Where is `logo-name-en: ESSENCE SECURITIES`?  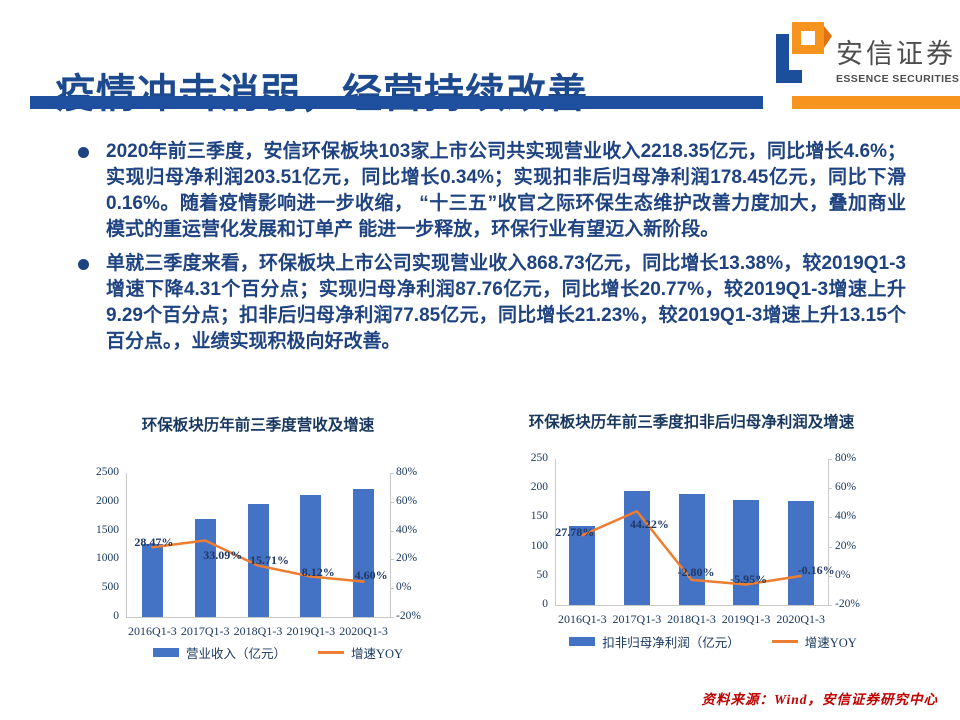
logo-name-en: ESSENCE SECURITIES is located at coordinates (898, 79).